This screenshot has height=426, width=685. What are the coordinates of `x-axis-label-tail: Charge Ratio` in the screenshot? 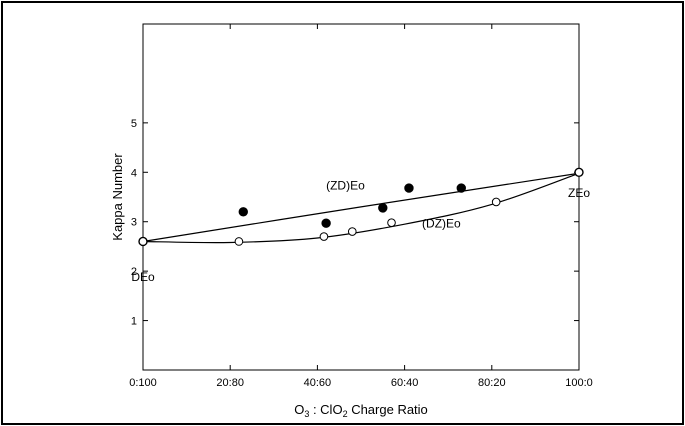 It's located at (388, 409).